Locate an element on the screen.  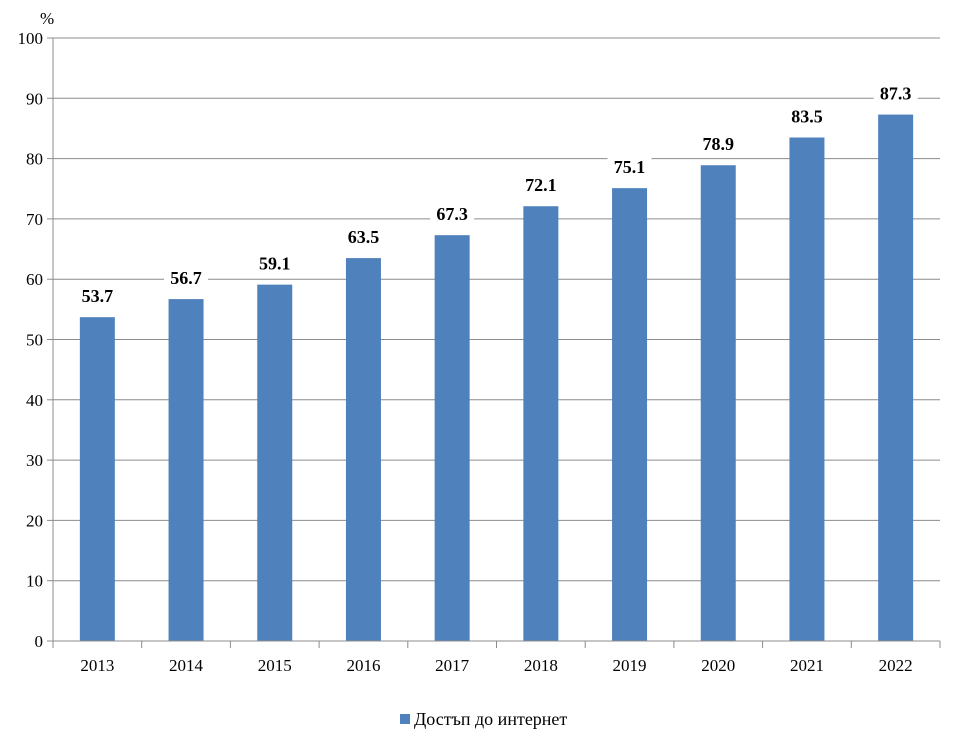
data-label: 83.5 is located at coordinates (807, 116).